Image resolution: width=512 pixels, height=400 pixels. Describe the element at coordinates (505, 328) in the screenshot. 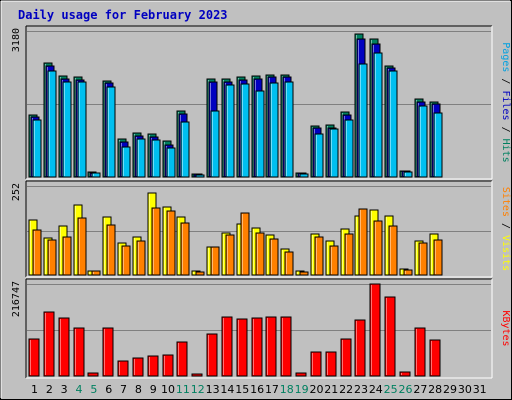

I see `panel-kbytes-legend: KBytes` at that location.